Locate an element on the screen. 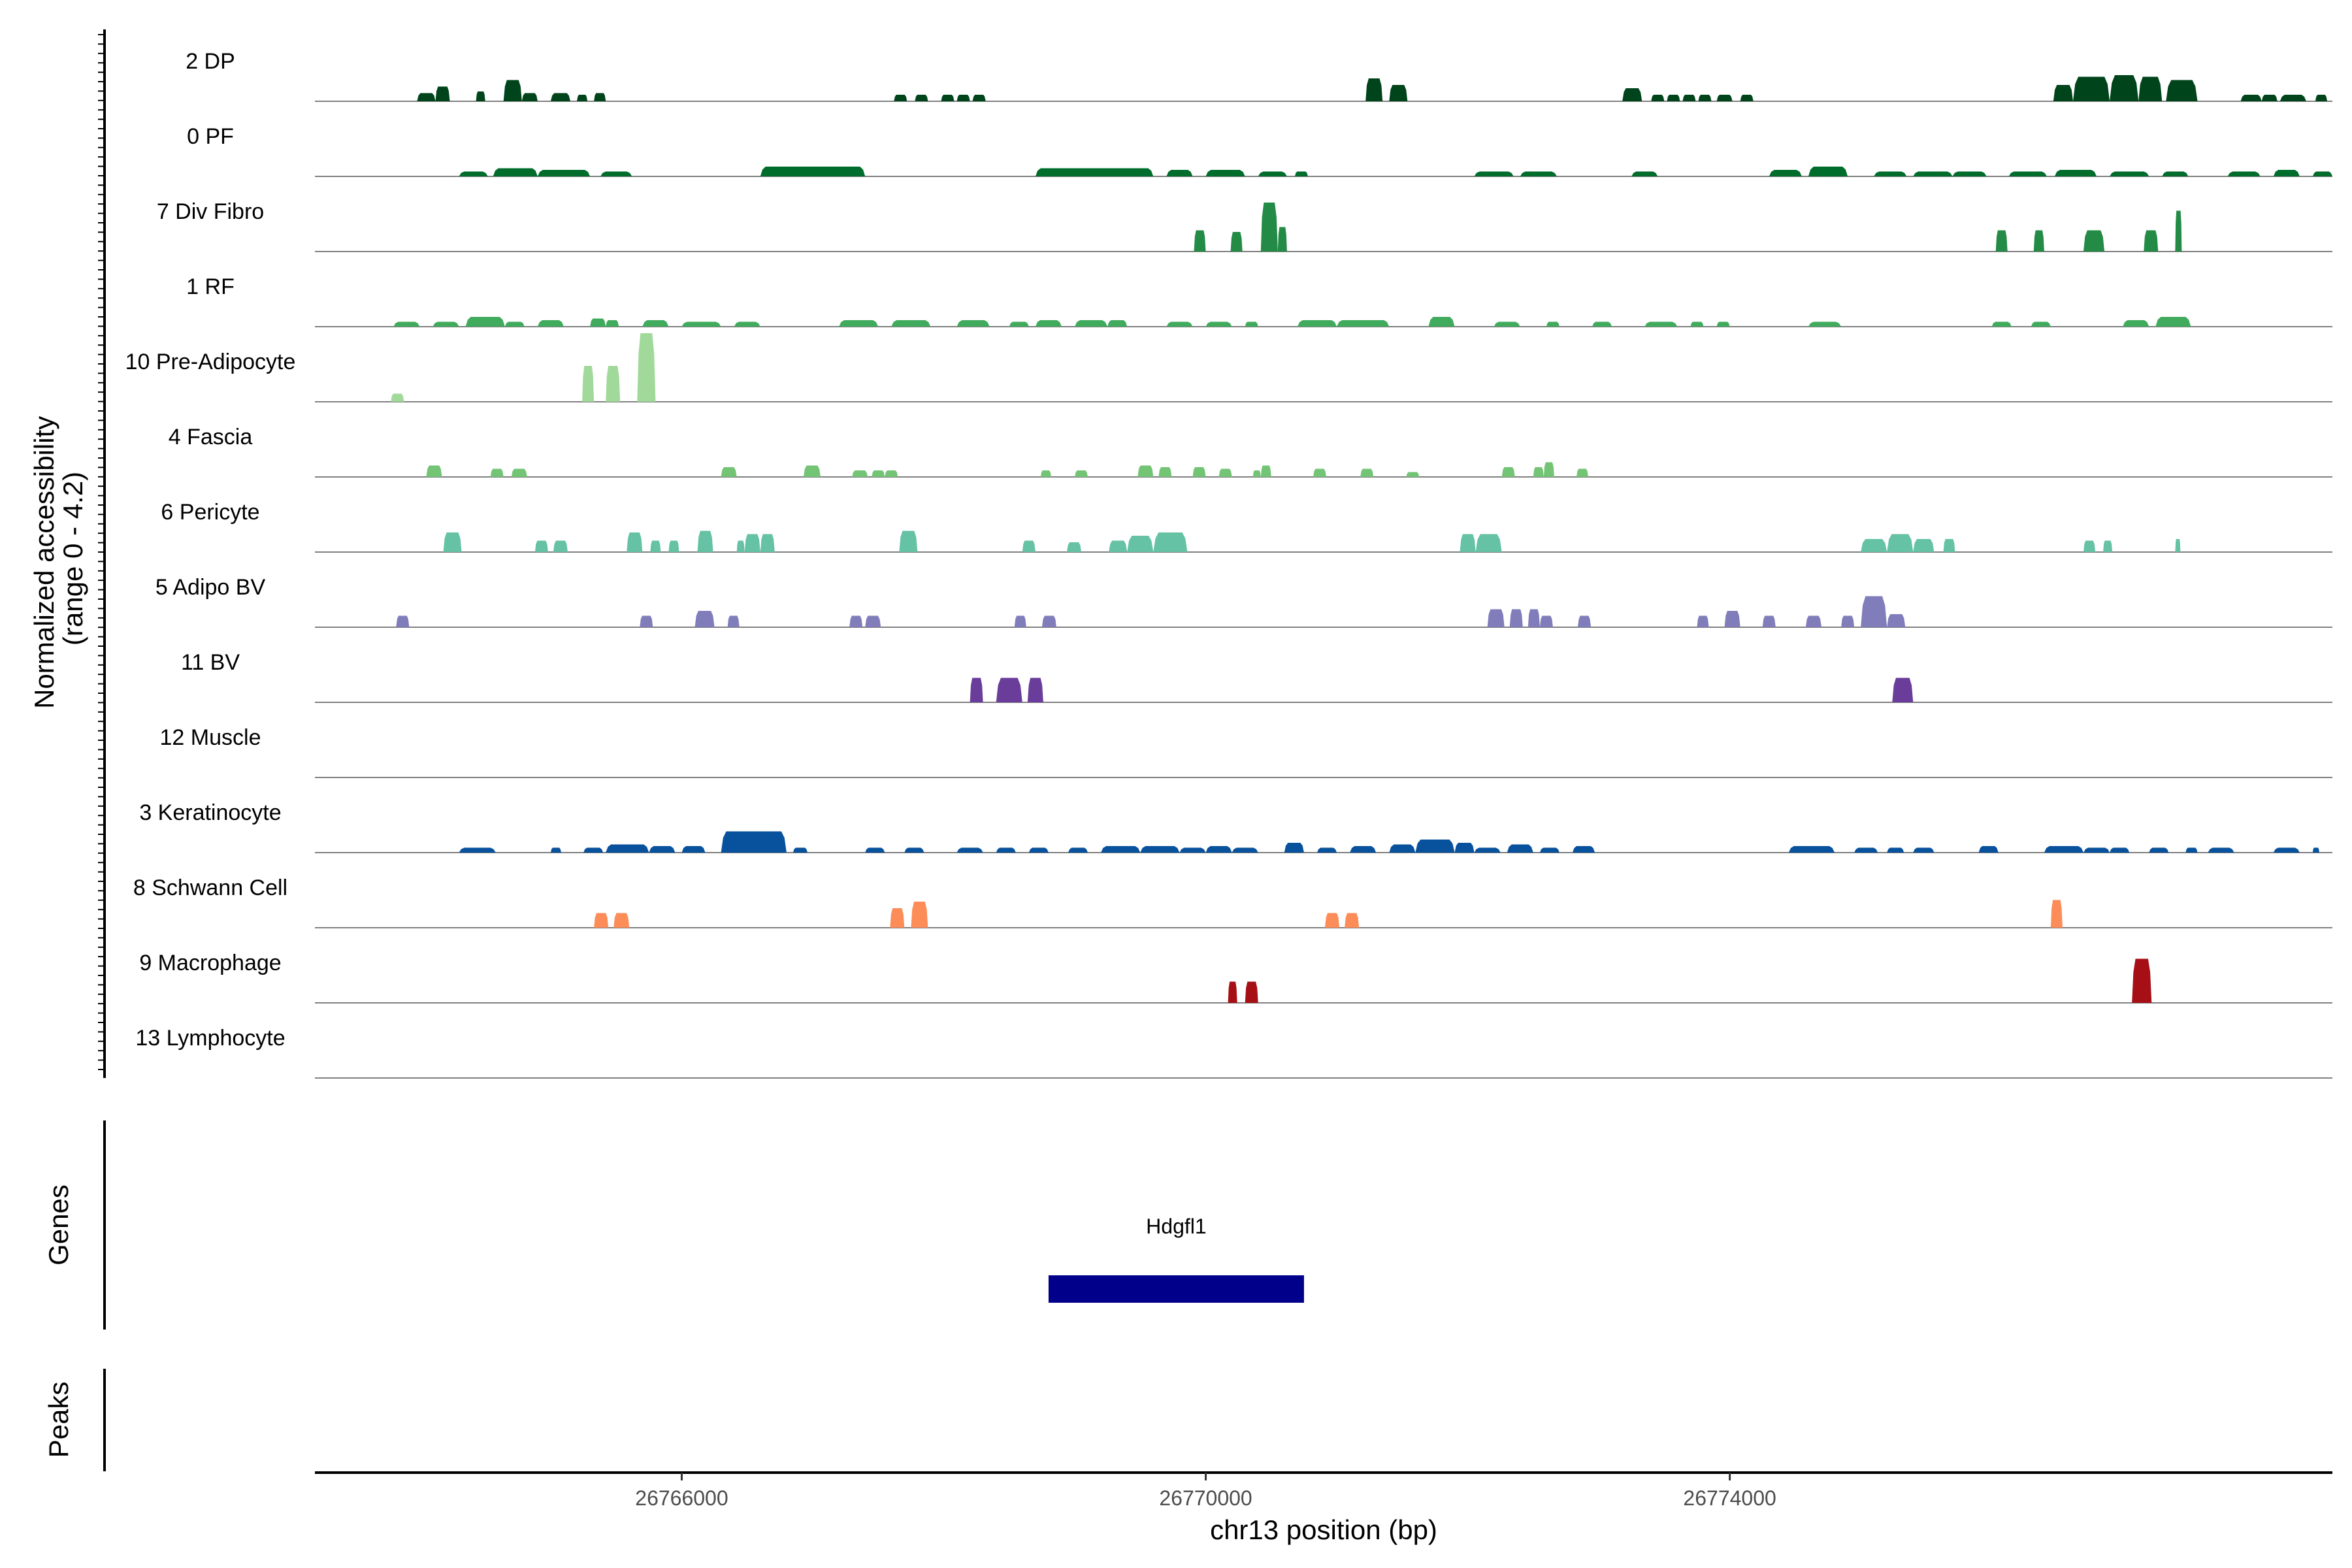  x-tick-label: 26766000 is located at coordinates (681, 1498).